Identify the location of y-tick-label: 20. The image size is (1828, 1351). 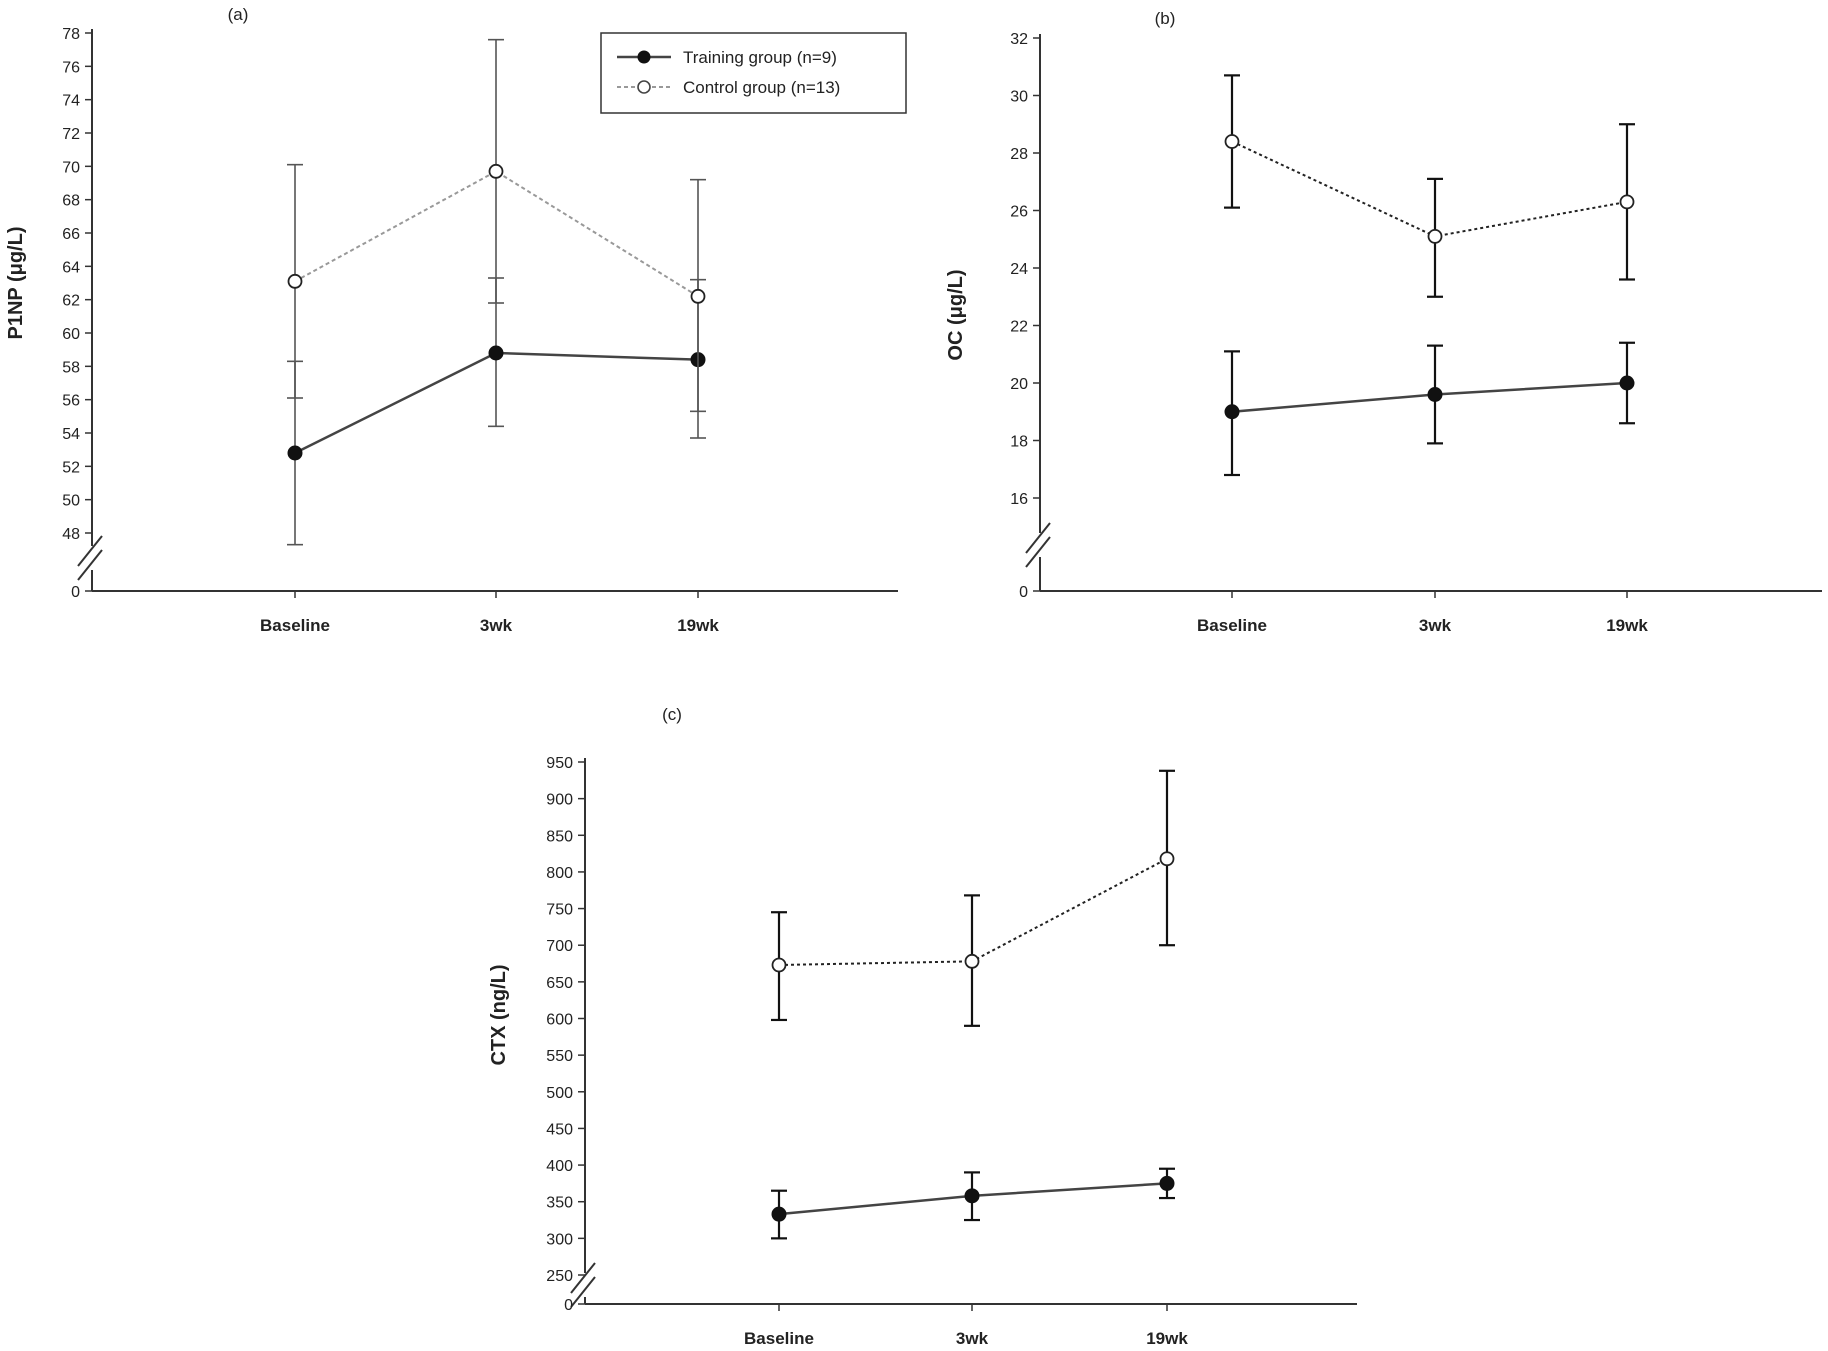
(1019, 384).